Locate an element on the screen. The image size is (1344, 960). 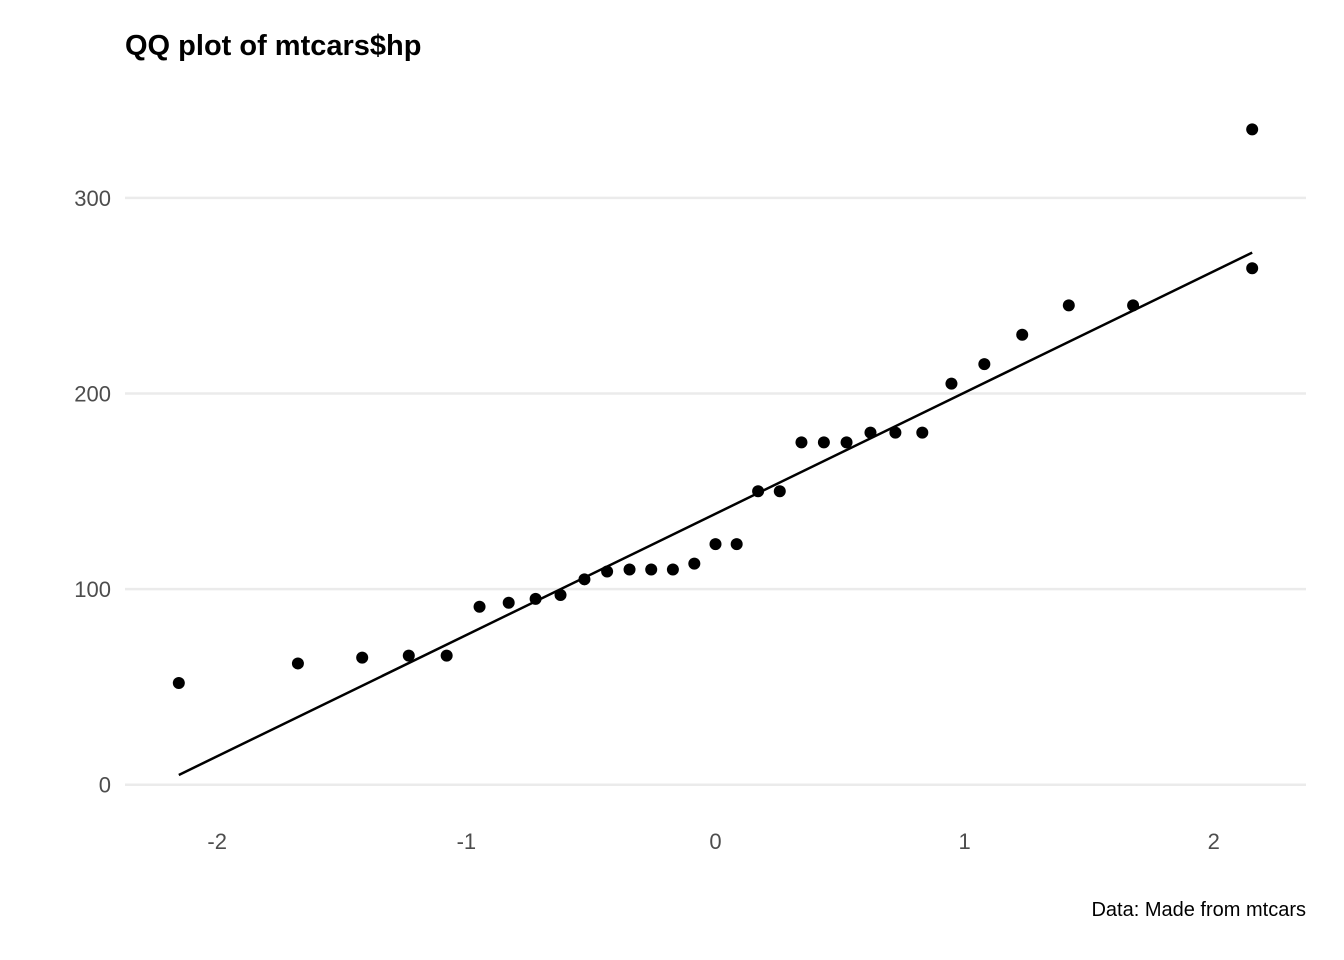
x-tick-label-0: 0 is located at coordinates (715, 841).